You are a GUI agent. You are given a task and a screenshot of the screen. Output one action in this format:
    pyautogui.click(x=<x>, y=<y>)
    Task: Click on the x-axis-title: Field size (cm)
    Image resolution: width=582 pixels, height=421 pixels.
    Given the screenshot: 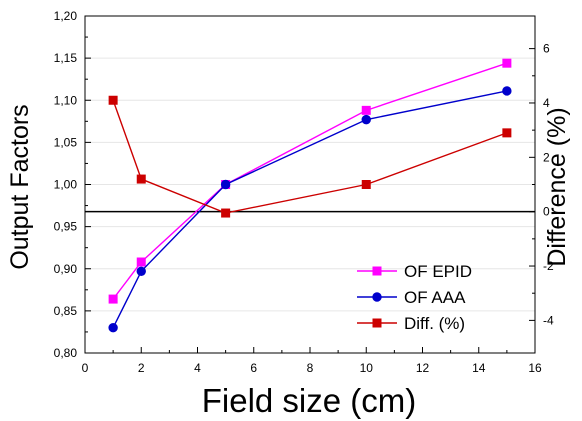 What is the action you would take?
    pyautogui.click(x=309, y=400)
    